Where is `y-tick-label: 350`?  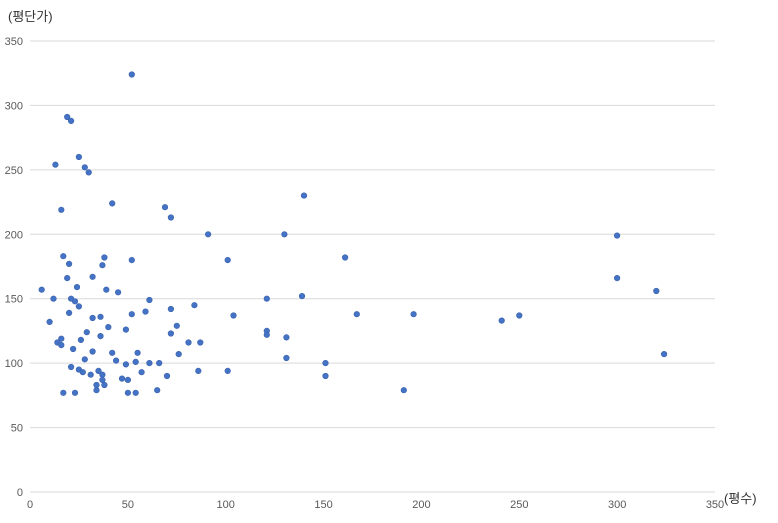 y-tick-label: 350 is located at coordinates (14, 42).